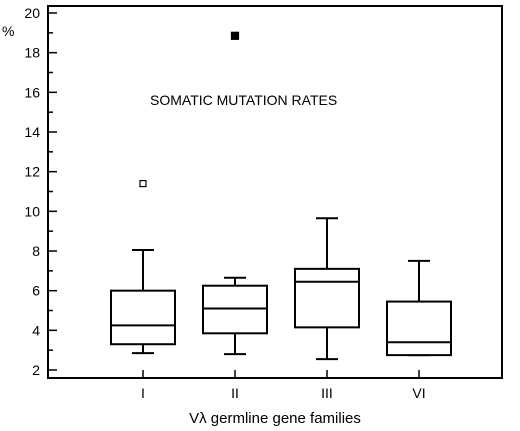 This screenshot has height=431, width=520. What do you see at coordinates (36, 291) in the screenshot?
I see `y-tick-label: 6` at bounding box center [36, 291].